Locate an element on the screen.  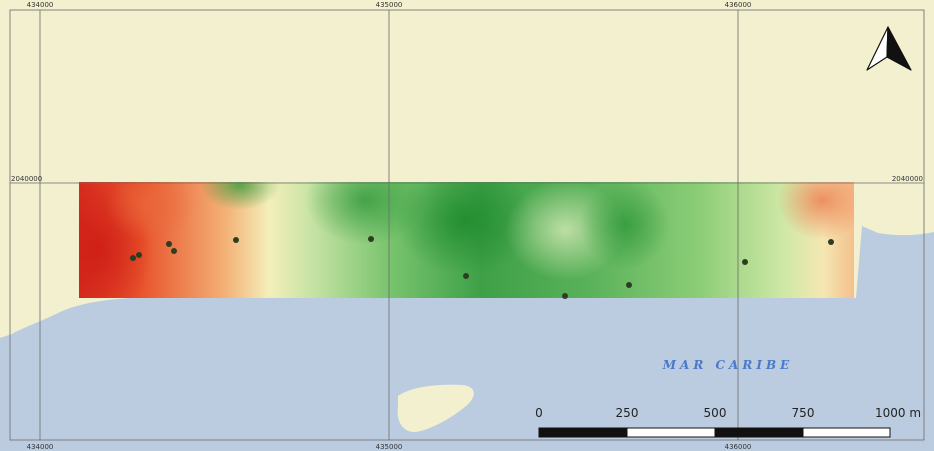
scale-label-500: 500 is located at coordinates (715, 413).